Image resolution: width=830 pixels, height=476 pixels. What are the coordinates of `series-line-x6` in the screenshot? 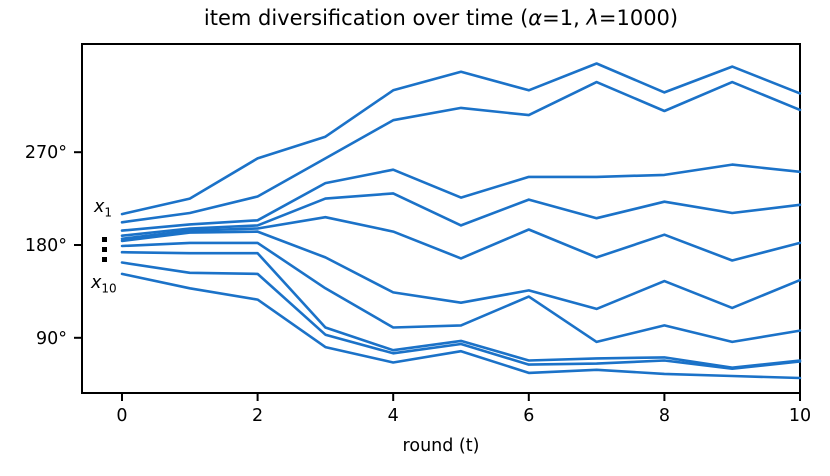 It's located at (461, 270).